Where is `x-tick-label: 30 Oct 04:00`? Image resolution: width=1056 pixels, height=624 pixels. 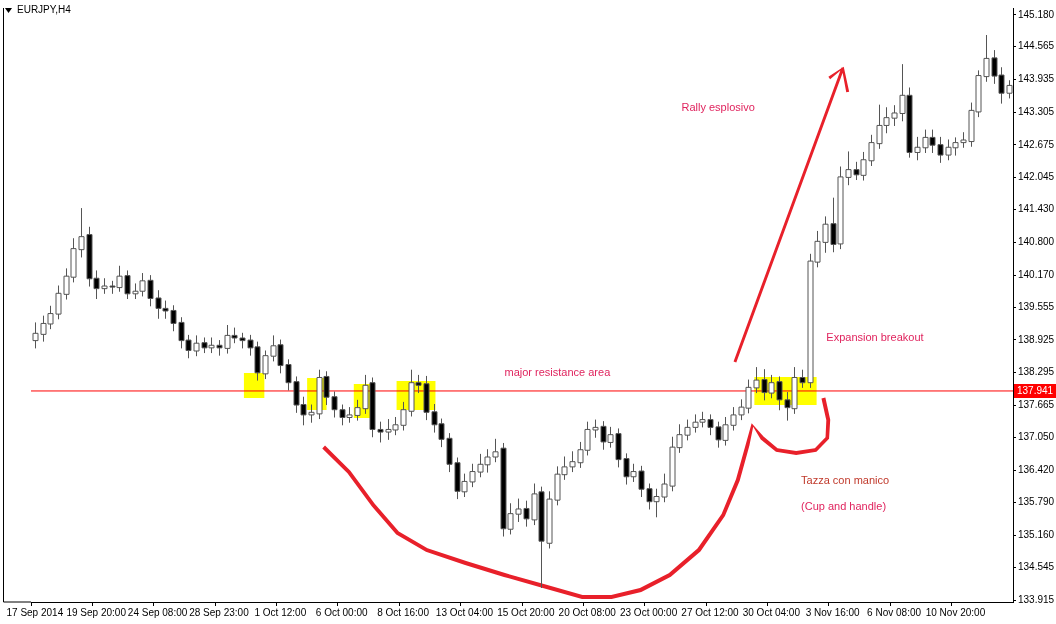
x-tick-label: 30 Oct 04:00 is located at coordinates (771, 612).